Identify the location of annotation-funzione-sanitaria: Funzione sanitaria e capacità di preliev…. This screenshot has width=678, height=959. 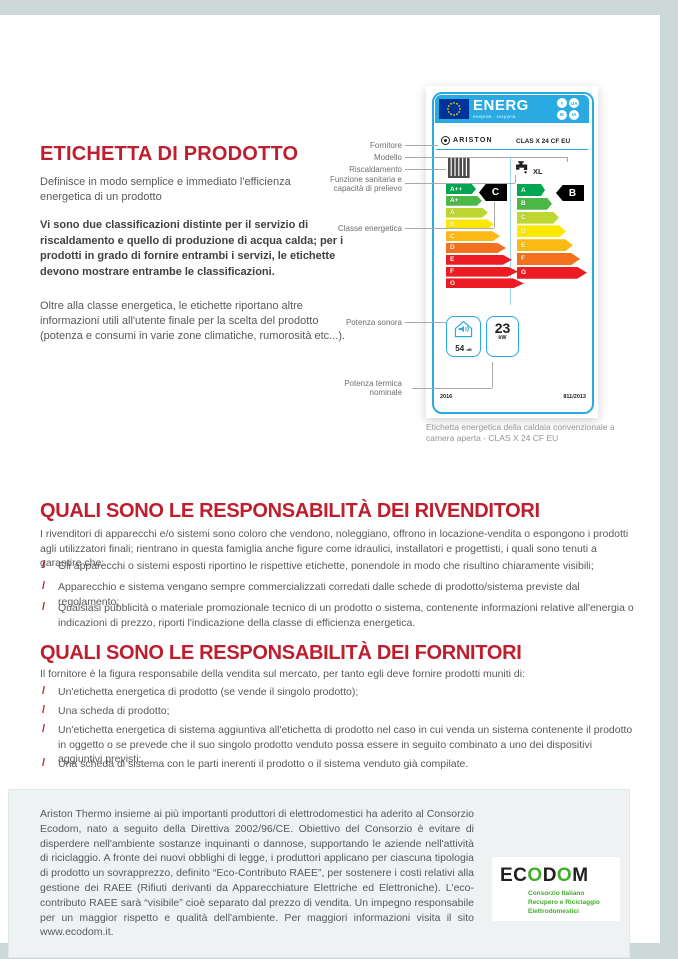
(365, 184).